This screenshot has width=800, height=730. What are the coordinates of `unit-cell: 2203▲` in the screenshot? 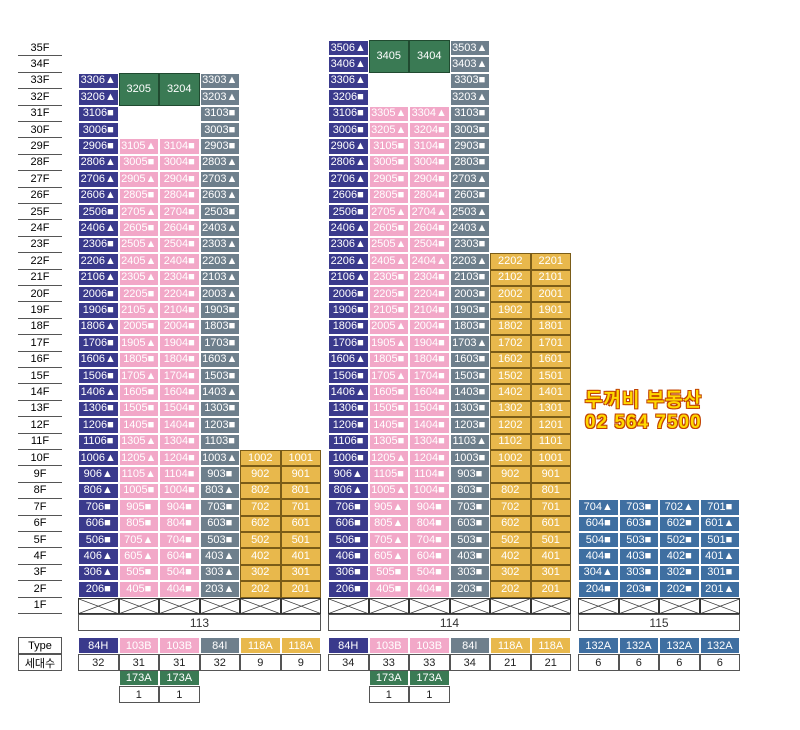 It's located at (219, 261).